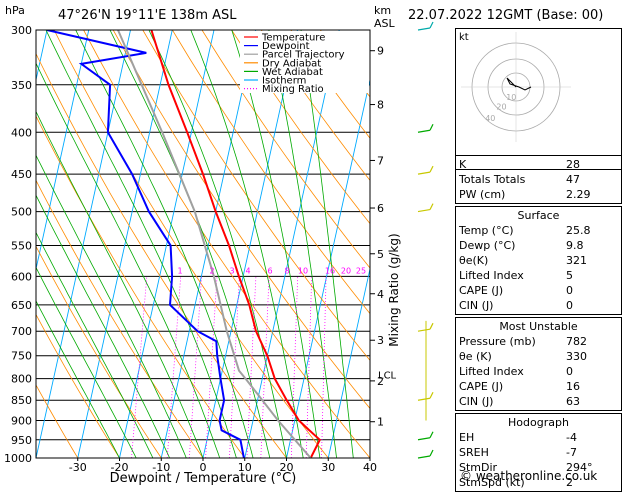 This screenshot has width=629, height=494. What do you see at coordinates (538, 386) in the screenshot?
I see `most-unstable-row: CAPE (J) 16` at bounding box center [538, 386].